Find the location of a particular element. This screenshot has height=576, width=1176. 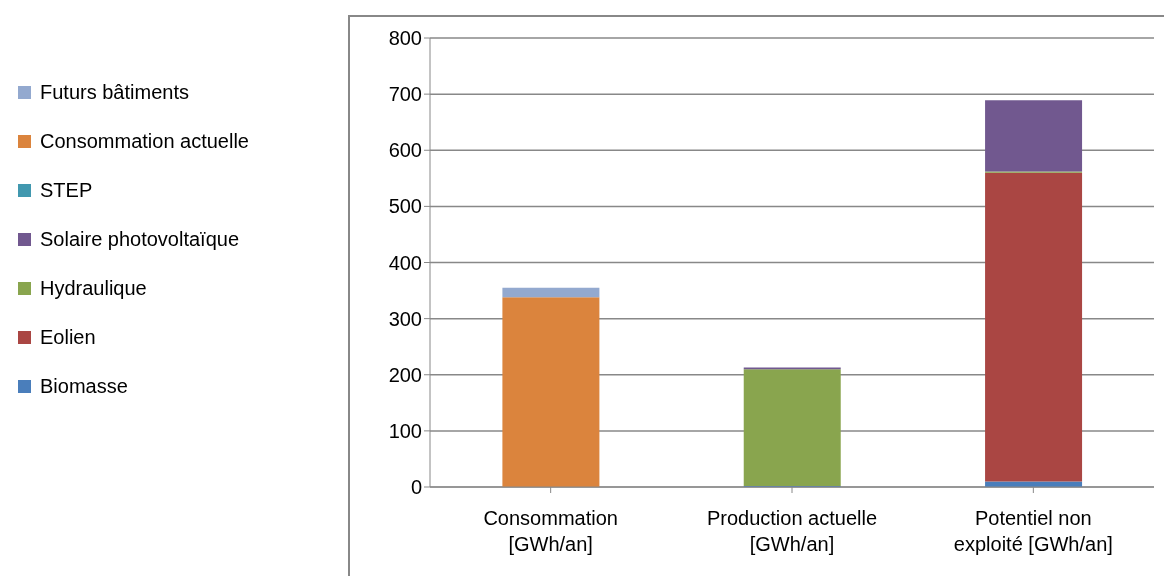

y-tick-label: 300 is located at coordinates (405, 318).